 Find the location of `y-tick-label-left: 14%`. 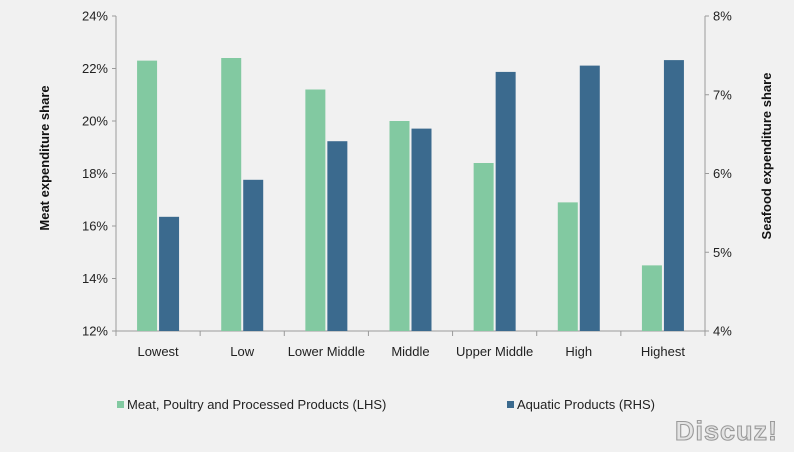

y-tick-label-left: 14% is located at coordinates (95, 278).